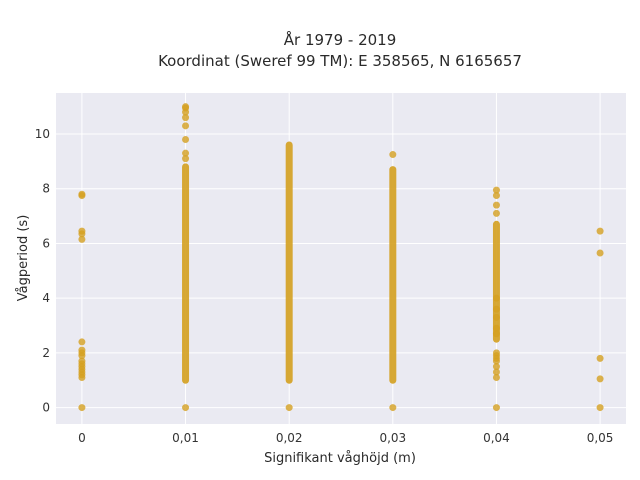 The height and width of the screenshot is (480, 640). What do you see at coordinates (392, 438) in the screenshot?
I see `x-tick-label: 0,03` at bounding box center [392, 438].